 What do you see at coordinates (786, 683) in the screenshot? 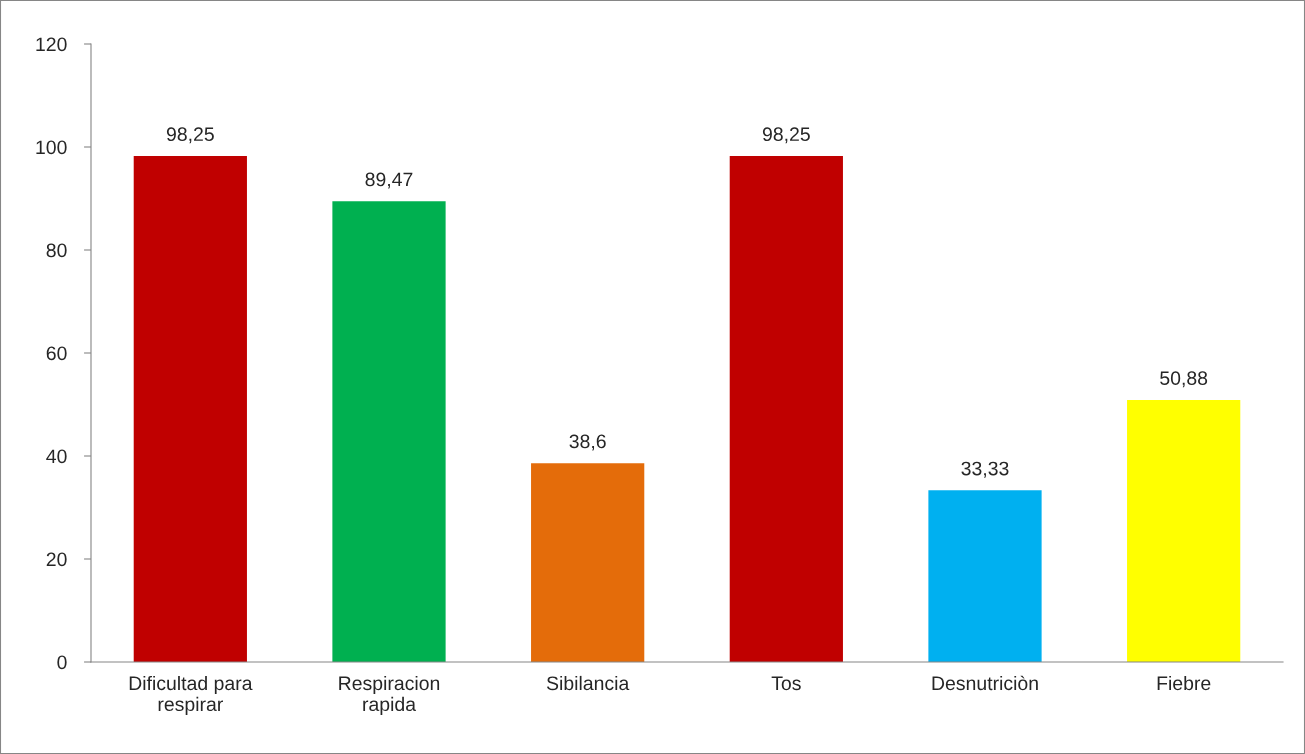
I see `x-tick-label: Tos` at bounding box center [786, 683].